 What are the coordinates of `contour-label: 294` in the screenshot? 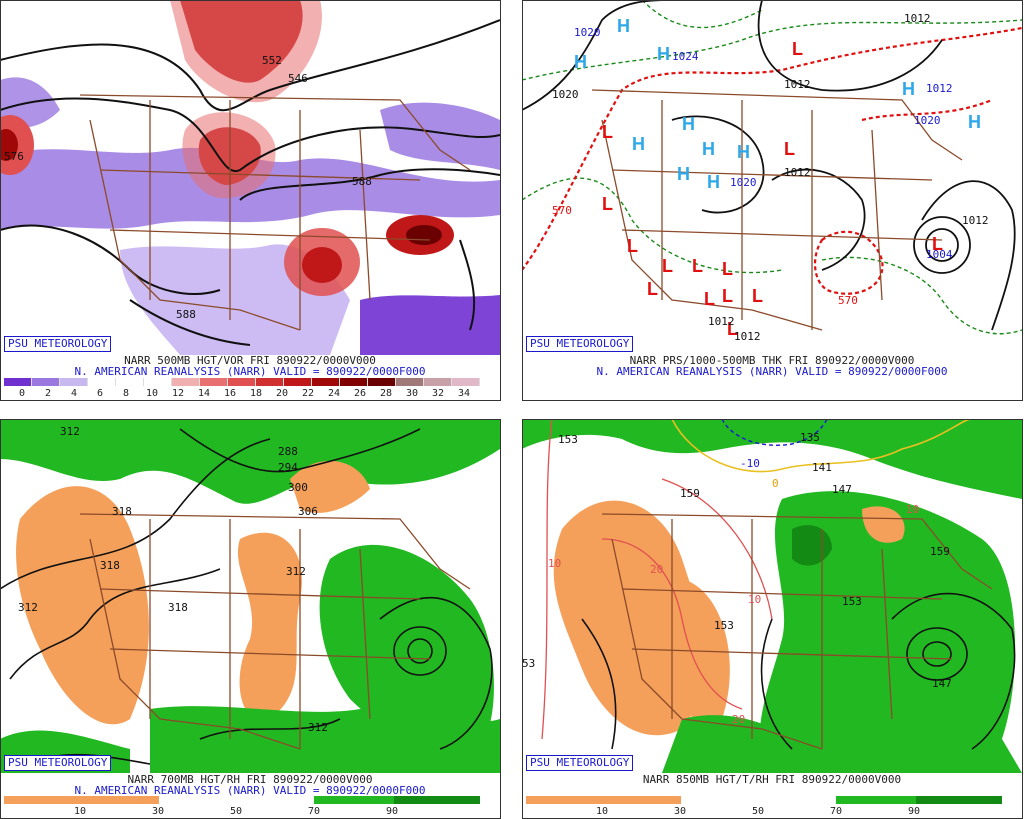 It's located at (288, 467).